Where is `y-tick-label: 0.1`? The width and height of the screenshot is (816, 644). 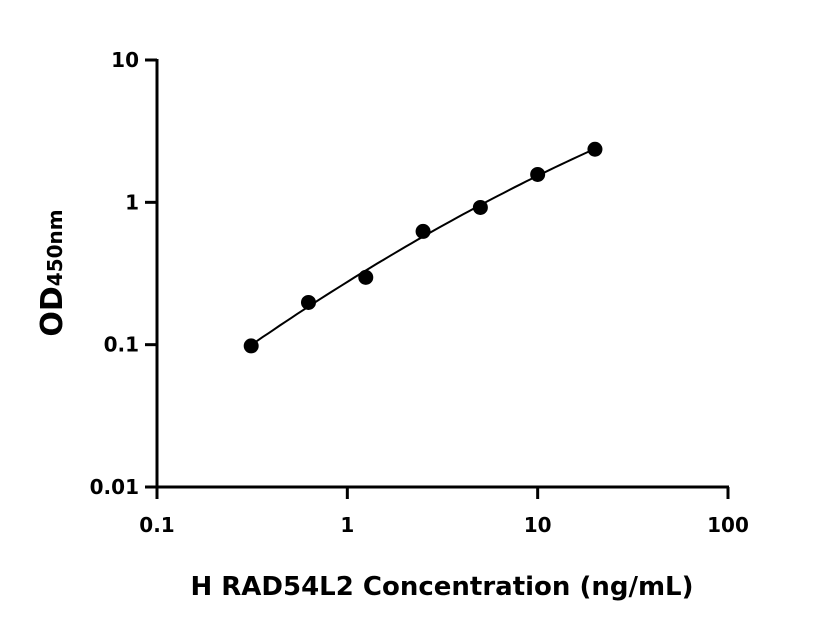
y-tick-label: 0.1 is located at coordinates (121, 345).